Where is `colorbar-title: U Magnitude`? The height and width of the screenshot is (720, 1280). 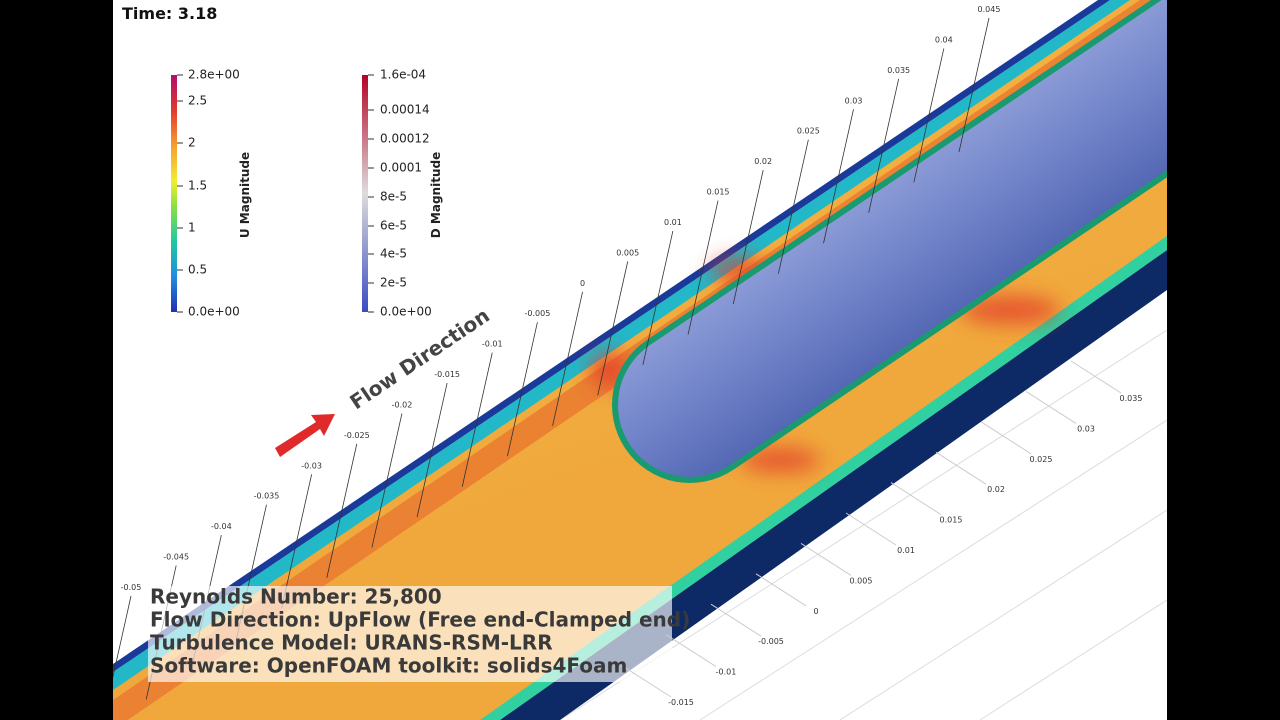
colorbar-title: U Magnitude is located at coordinates (245, 195).